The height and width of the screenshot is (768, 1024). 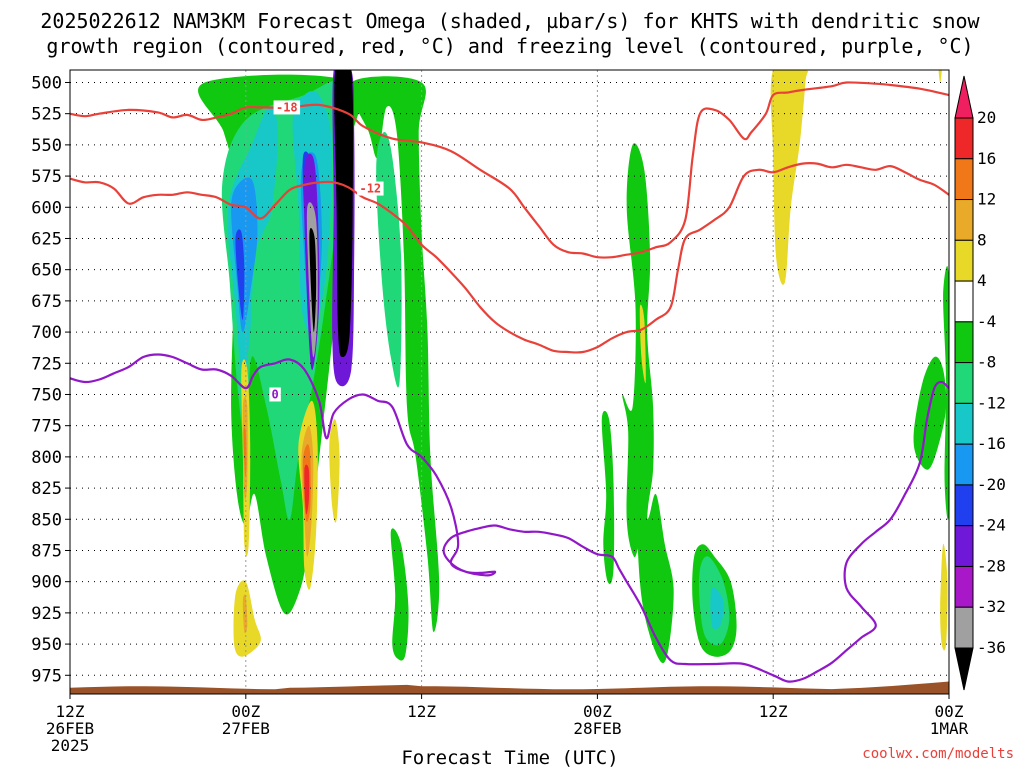 What do you see at coordinates (773, 711) in the screenshot?
I see `xtick-label-48-0: 12Z` at bounding box center [773, 711].